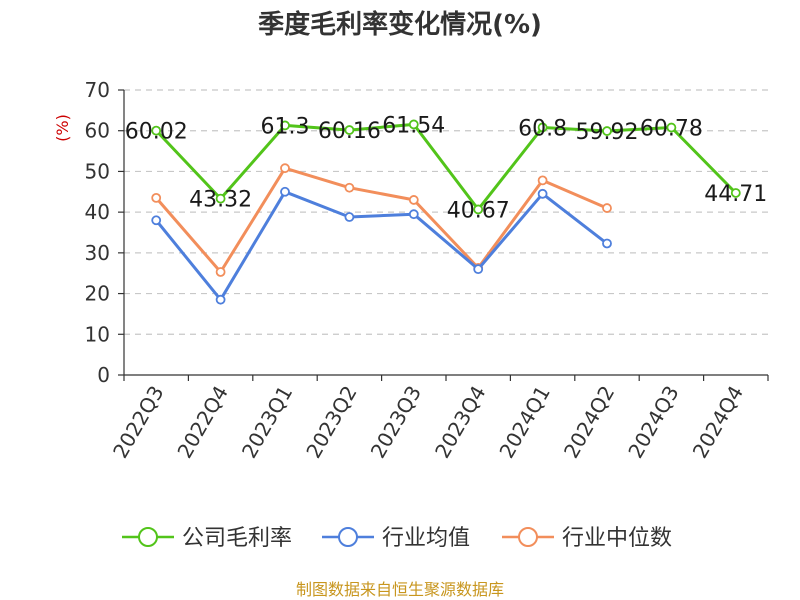 This screenshot has height=600, width=800. I want to click on y-tick-label: 10, so click(97, 334).